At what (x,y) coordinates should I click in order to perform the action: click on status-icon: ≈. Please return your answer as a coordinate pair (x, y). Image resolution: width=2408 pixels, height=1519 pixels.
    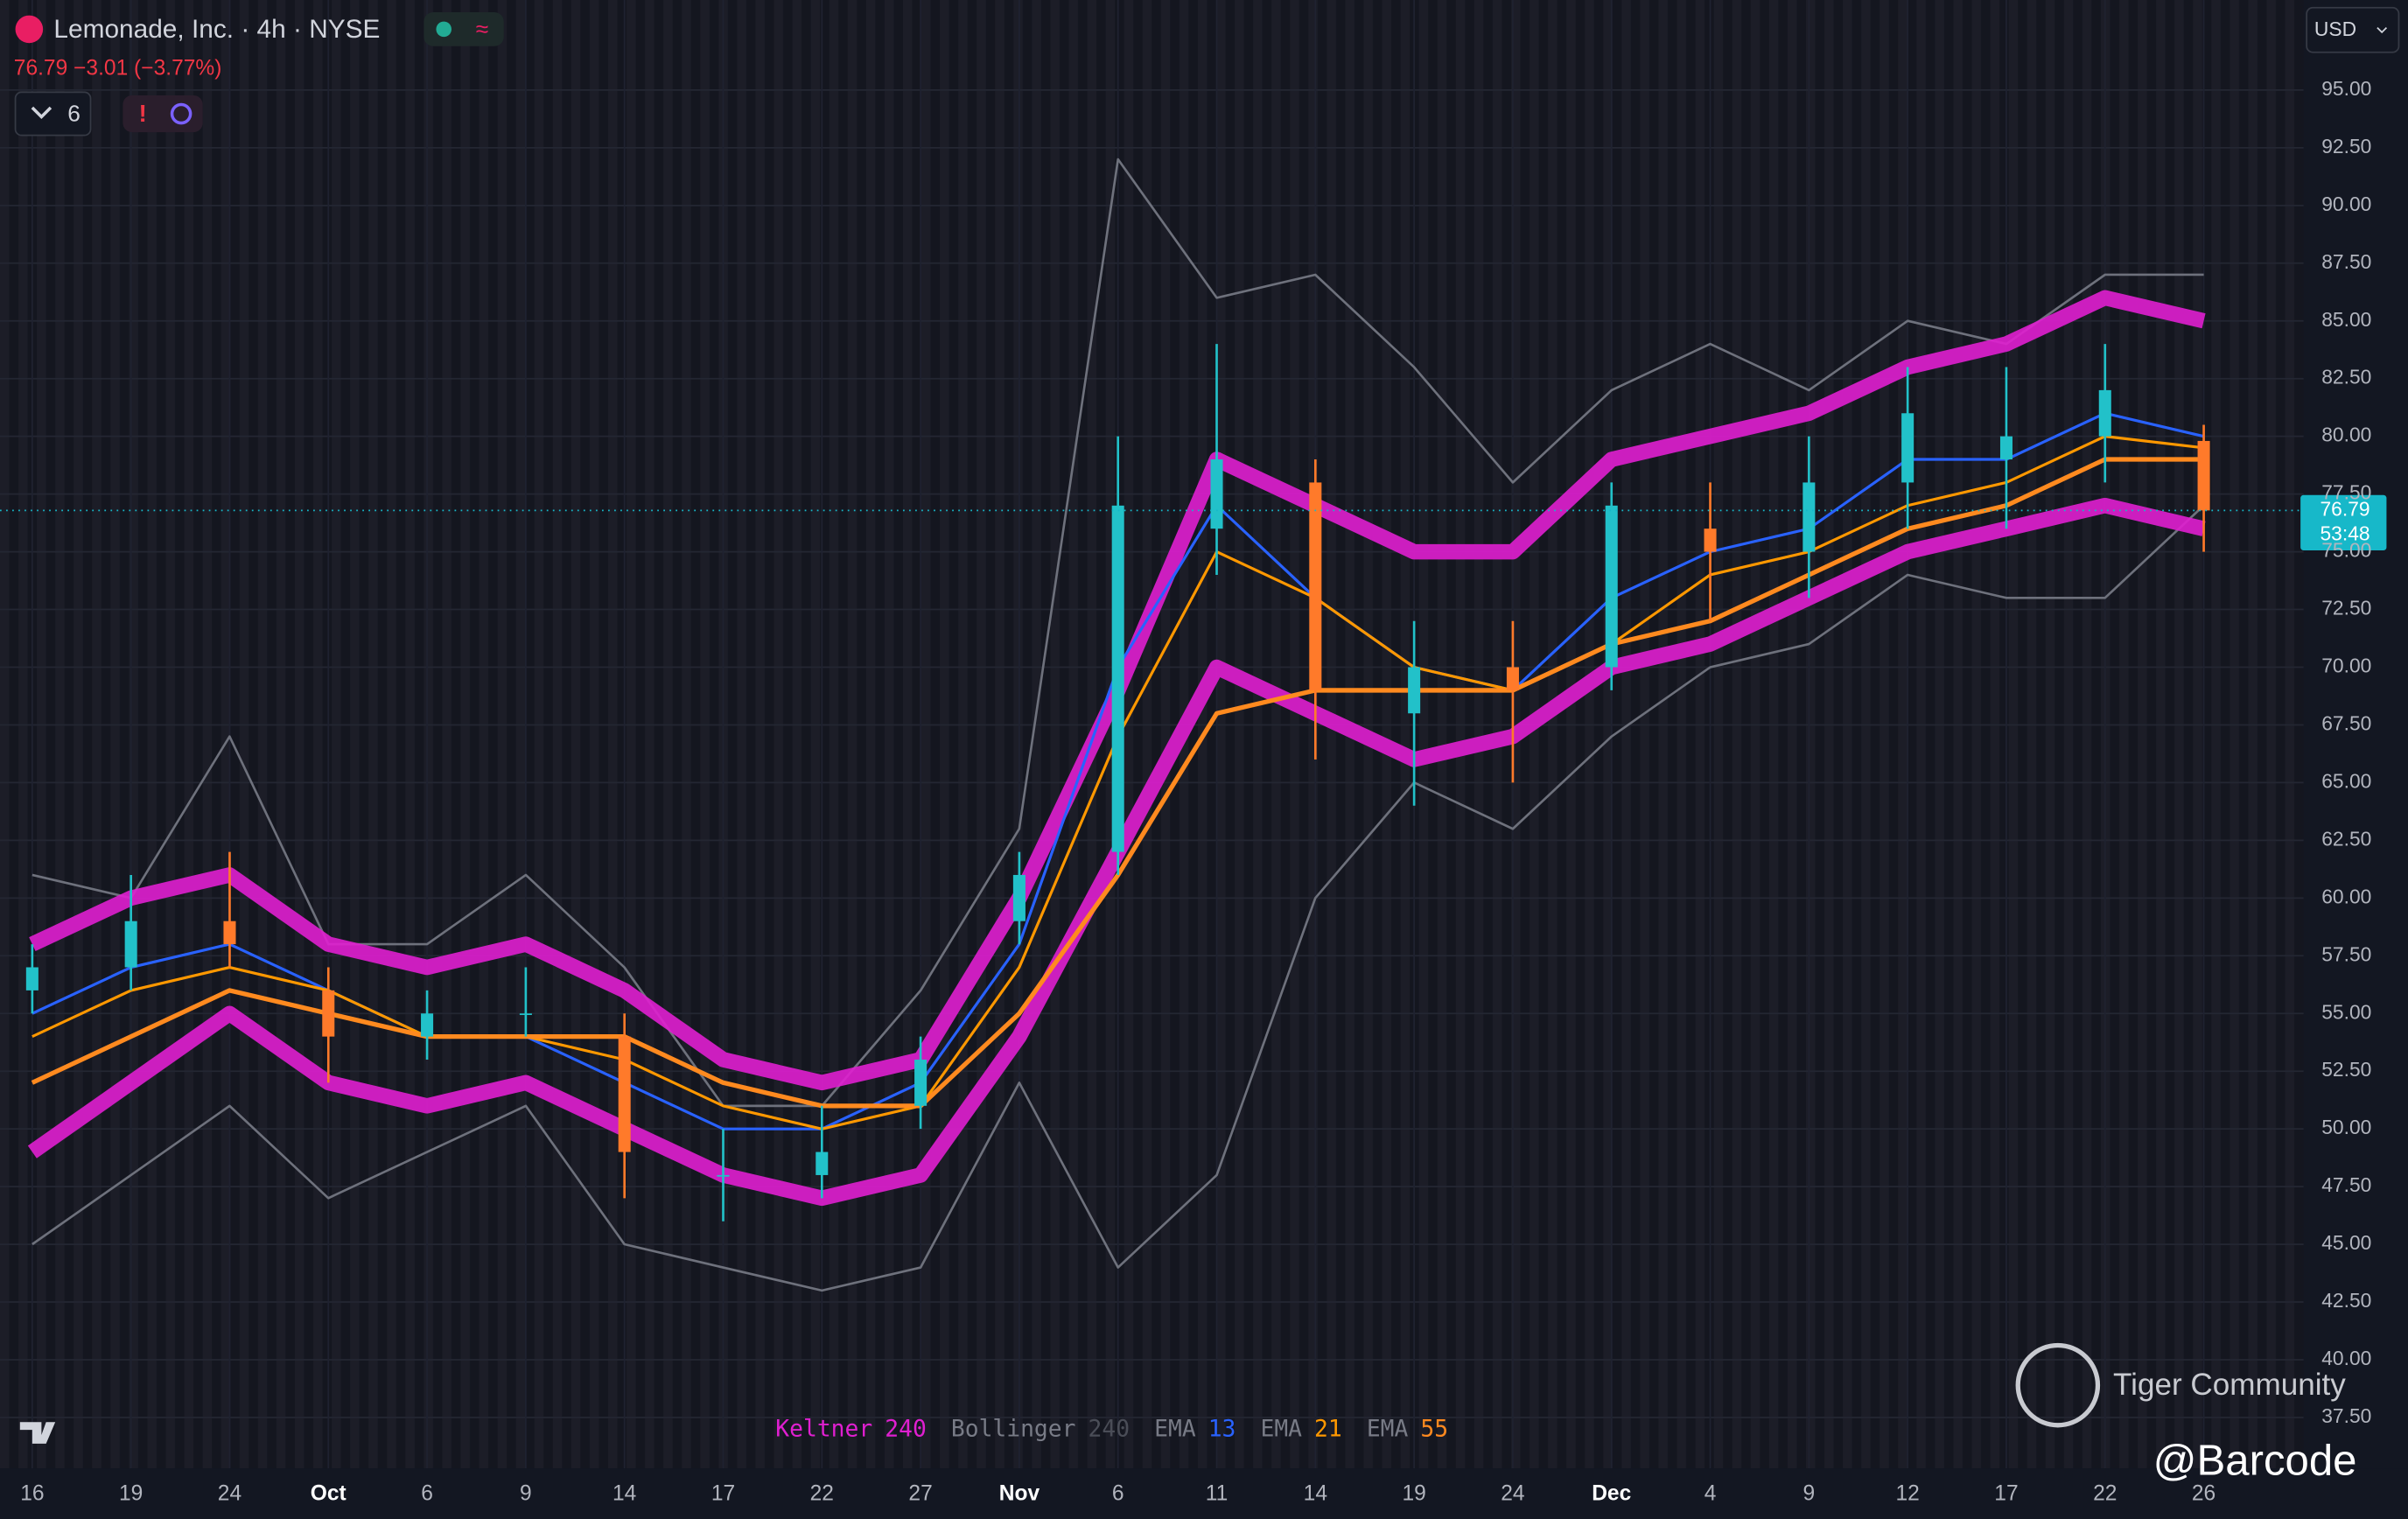
    Looking at the image, I should click on (482, 29).